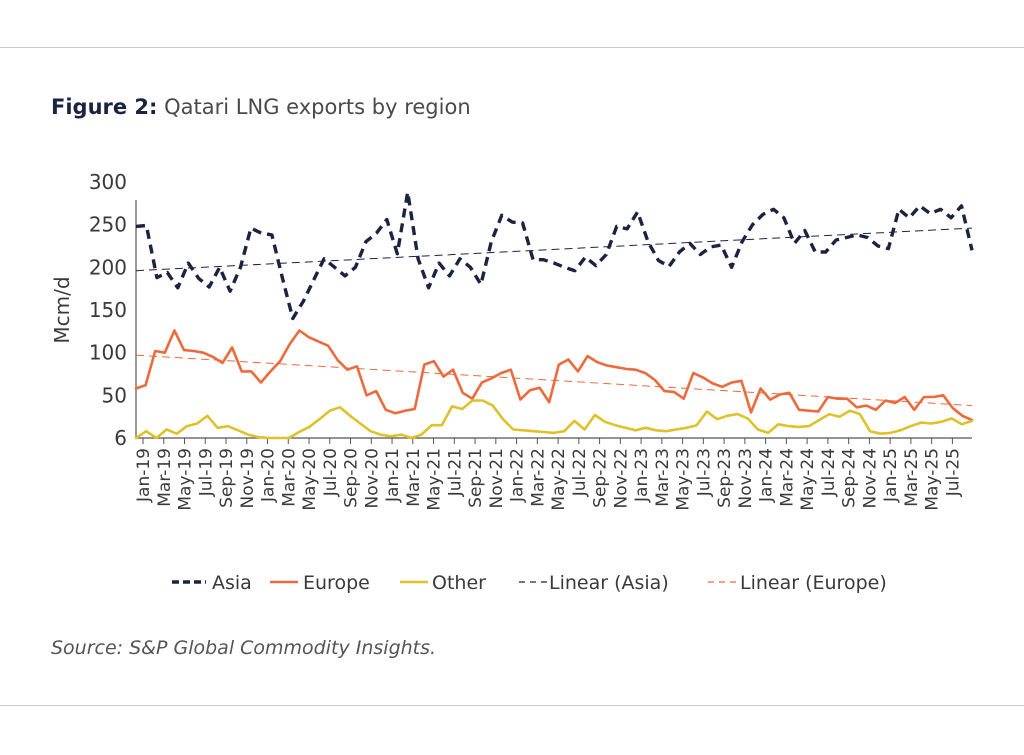 The height and width of the screenshot is (755, 1024). Describe the element at coordinates (244, 648) in the screenshot. I see `source-note: Source: S&P Global Commodity Insights.` at that location.